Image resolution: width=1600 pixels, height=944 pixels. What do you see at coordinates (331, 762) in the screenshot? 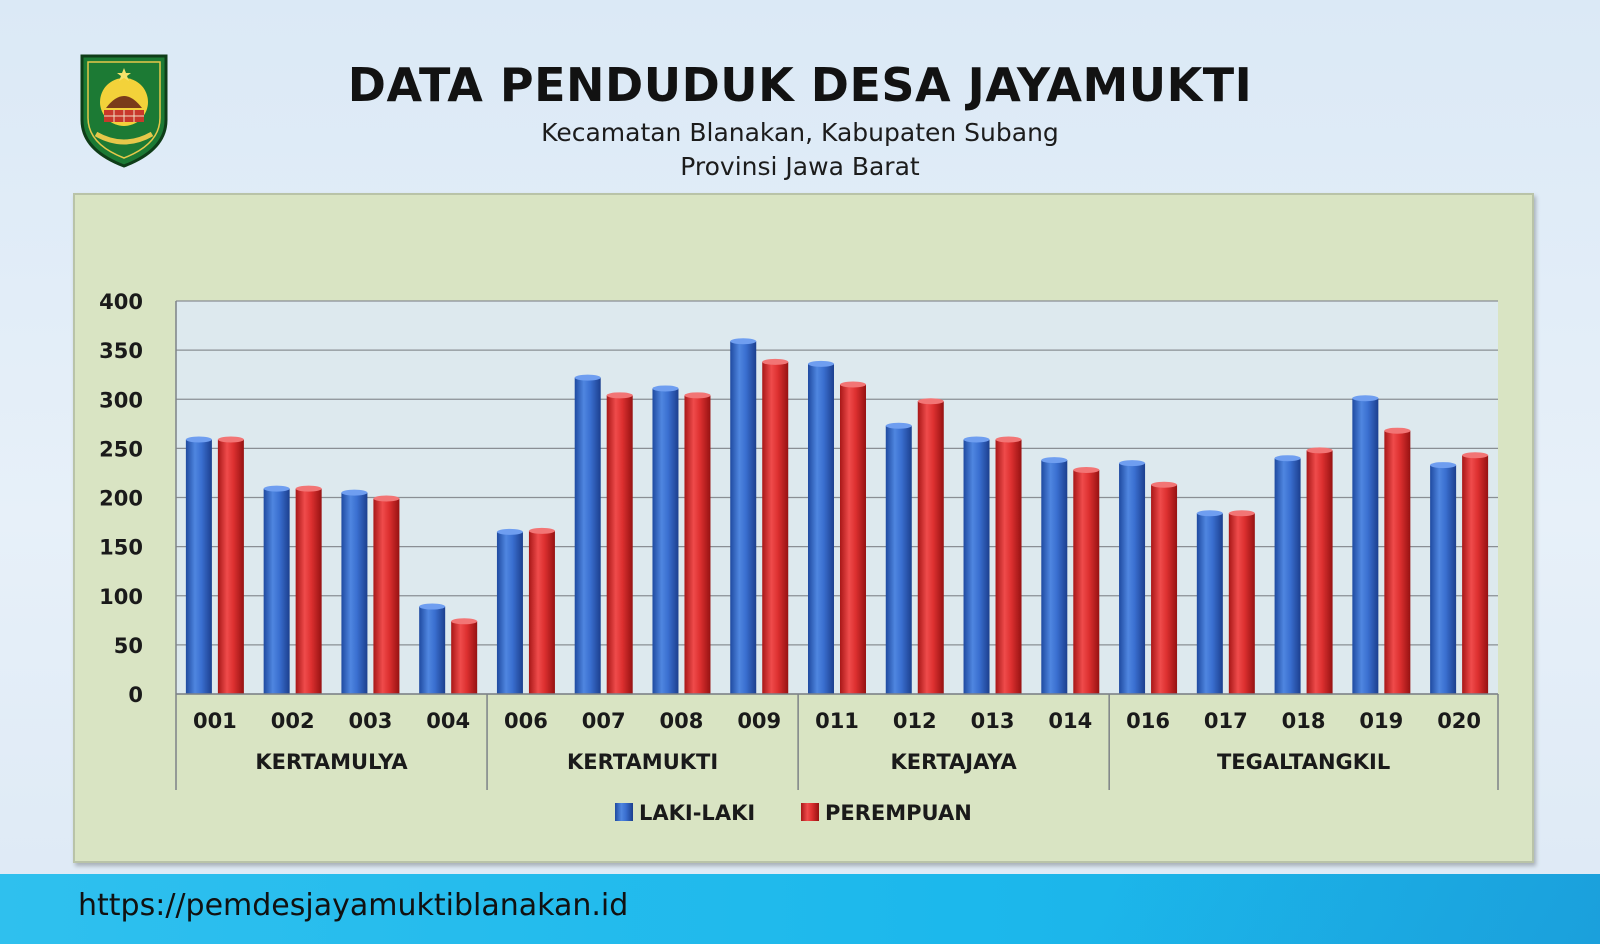
I see `group-label: KERTAMULYA` at bounding box center [331, 762].